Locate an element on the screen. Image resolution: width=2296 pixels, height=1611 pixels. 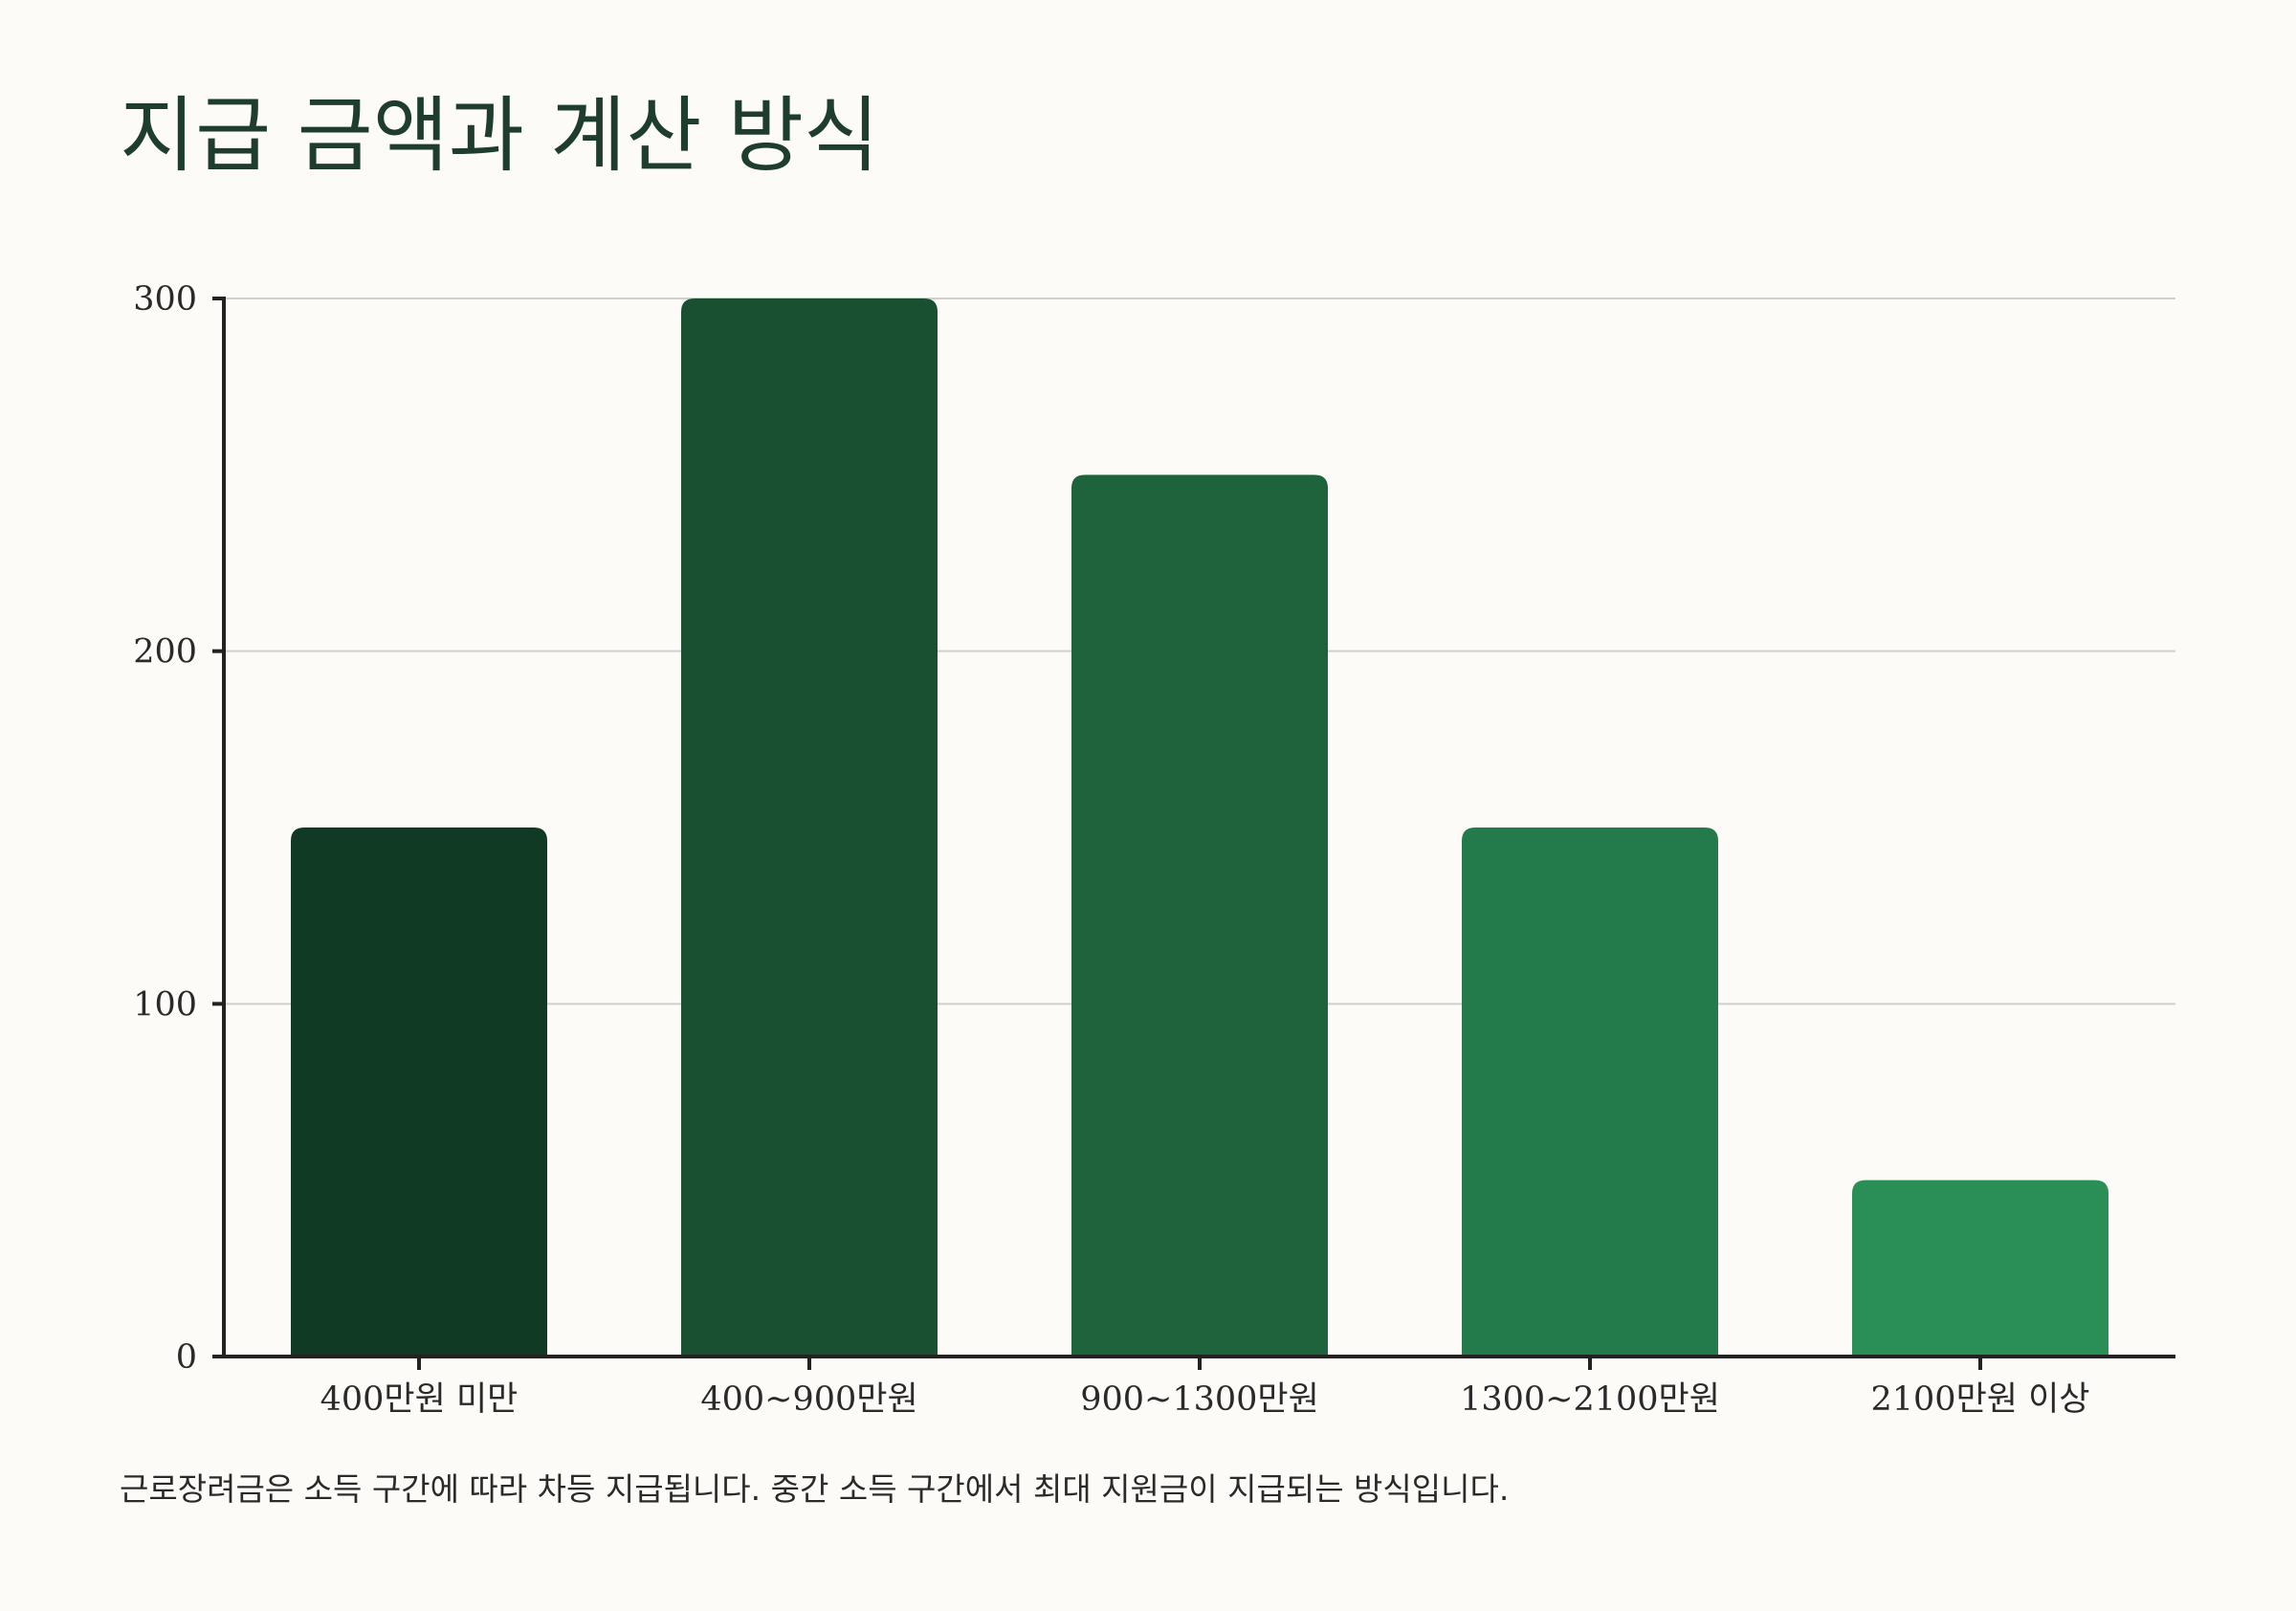
page-title: 지급 금액과 계산 방식 is located at coordinates (500, 136).